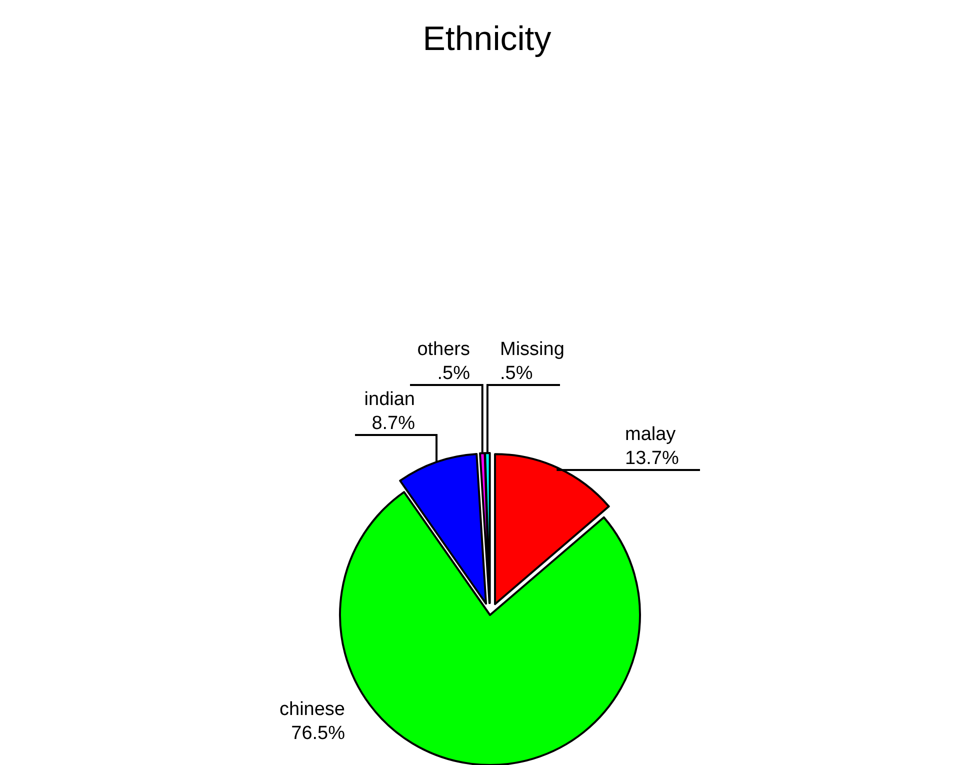 This screenshot has height=765, width=974. What do you see at coordinates (394, 423) in the screenshot?
I see `data-label: 8.7%` at bounding box center [394, 423].